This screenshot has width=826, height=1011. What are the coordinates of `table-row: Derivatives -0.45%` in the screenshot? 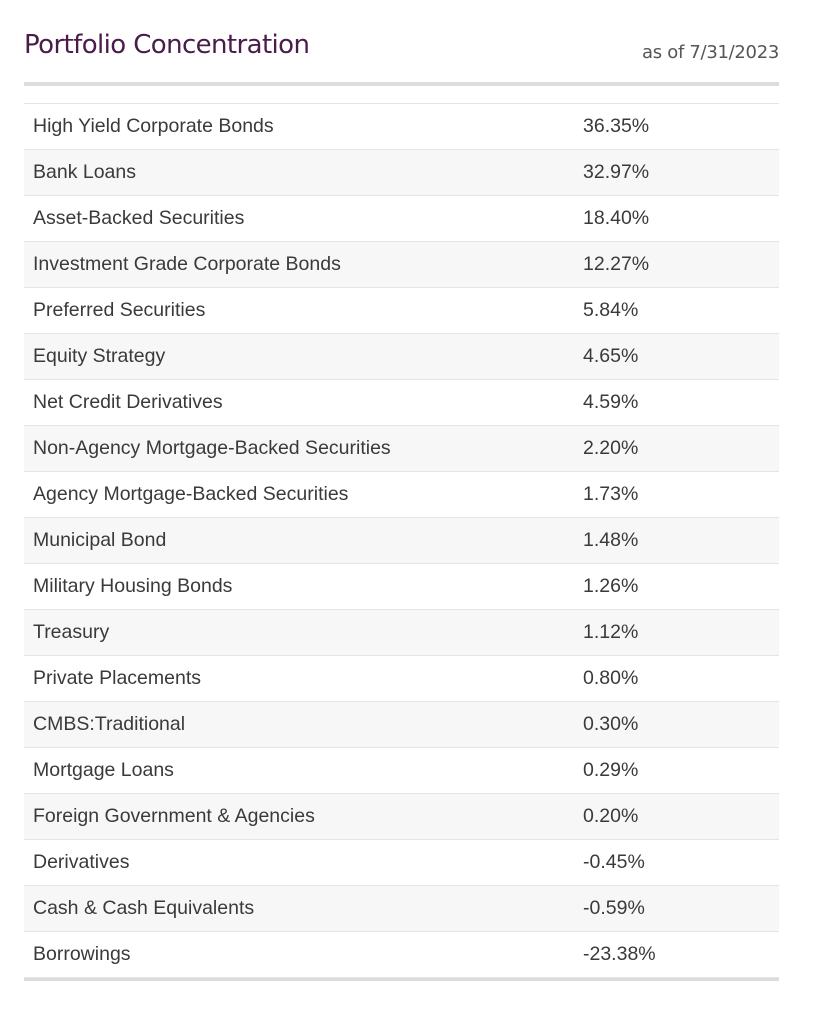 It's located at (401, 863).